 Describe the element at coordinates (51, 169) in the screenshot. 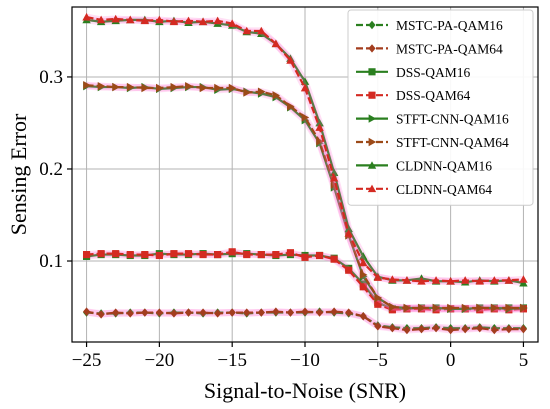

I see `y-tick-label: 0.2` at that location.